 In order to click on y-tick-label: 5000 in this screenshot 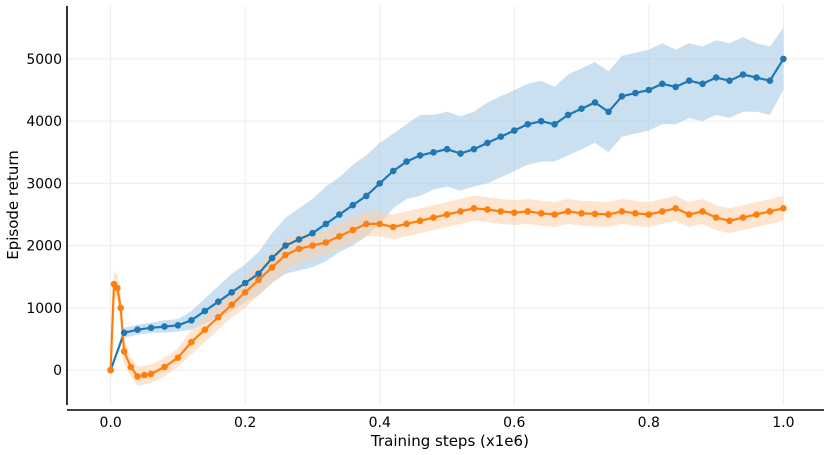, I will do `click(44, 60)`.